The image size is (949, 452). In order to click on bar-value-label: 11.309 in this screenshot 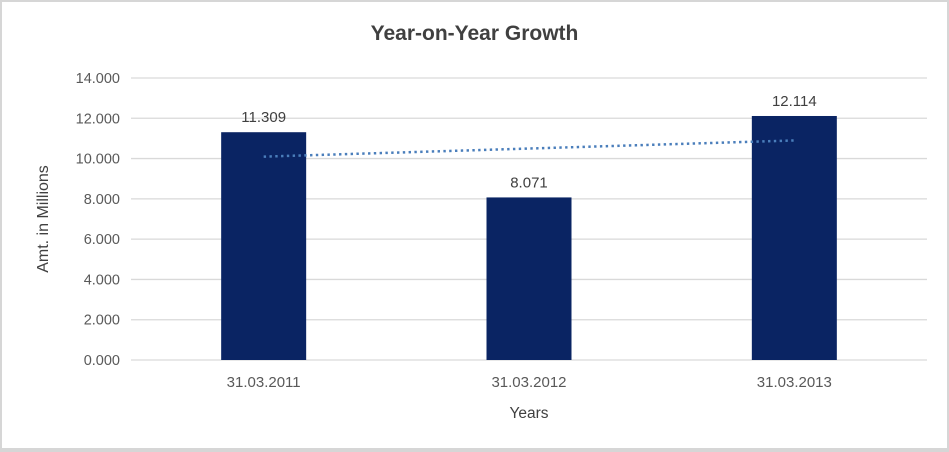, I will do `click(263, 117)`.